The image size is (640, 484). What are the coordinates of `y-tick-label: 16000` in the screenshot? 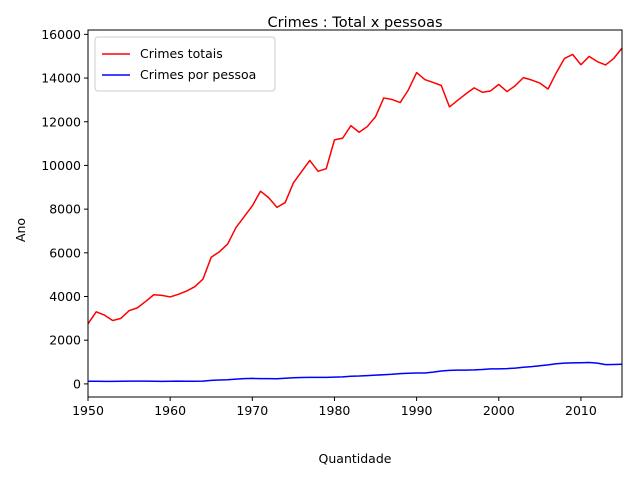 It's located at (61, 34).